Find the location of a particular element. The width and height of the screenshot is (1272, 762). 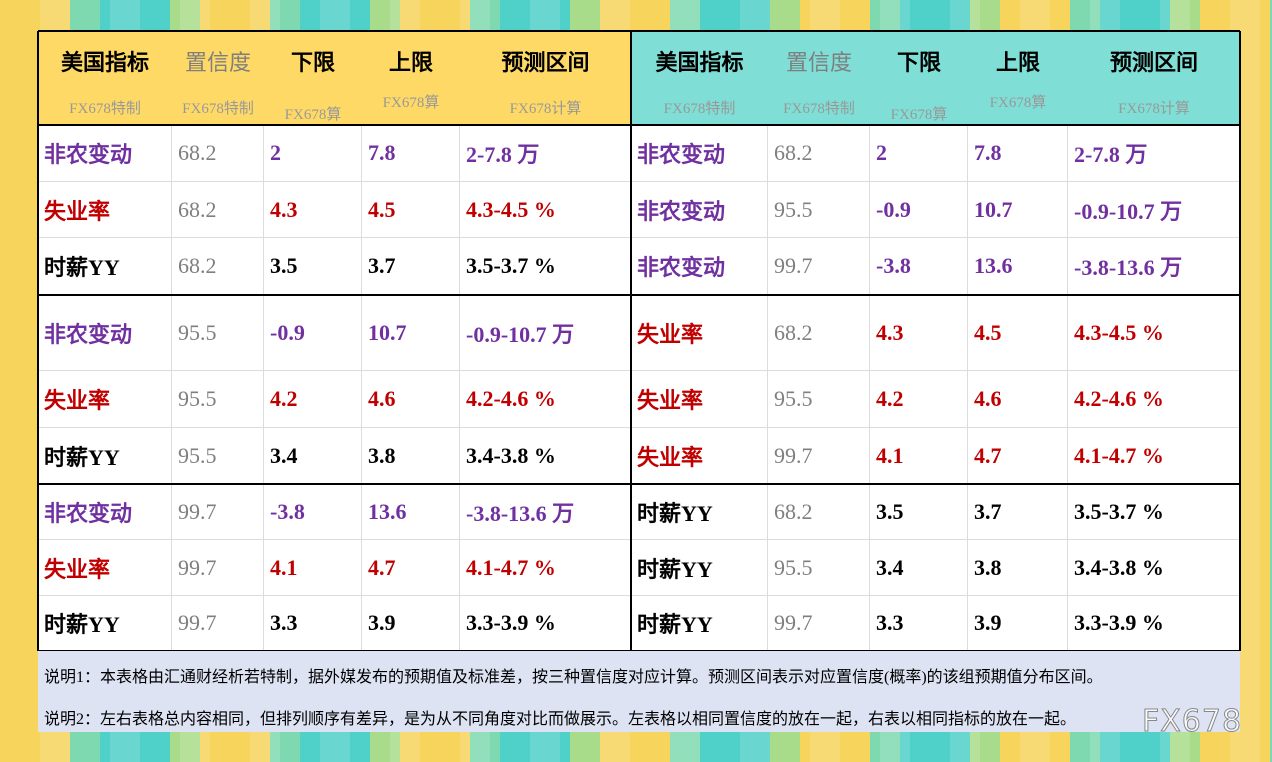

table-cell: 3.9 is located at coordinates (411, 623).